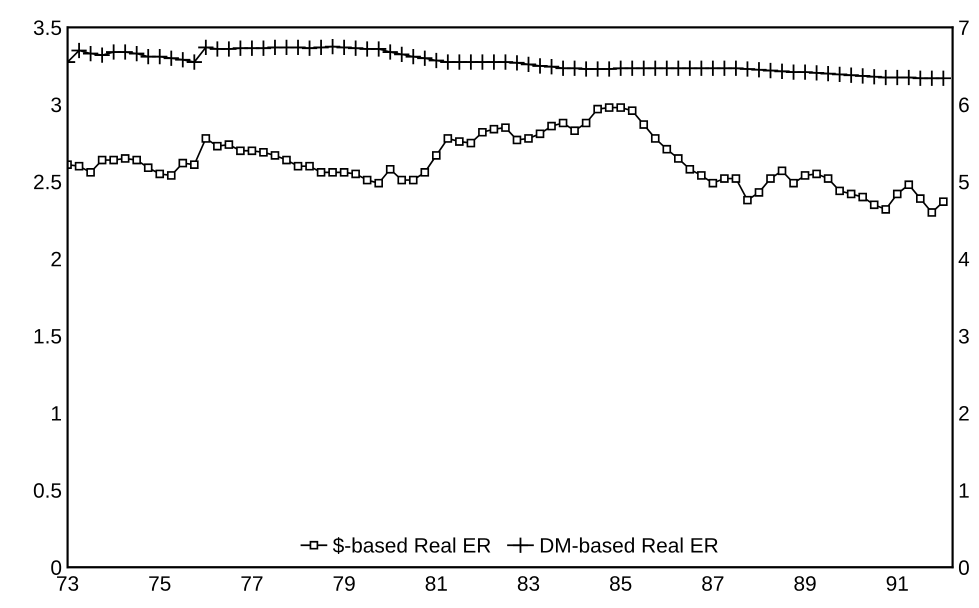 This screenshot has width=979, height=608. Describe the element at coordinates (964, 413) in the screenshot. I see `y2-tick-label: 2` at that location.